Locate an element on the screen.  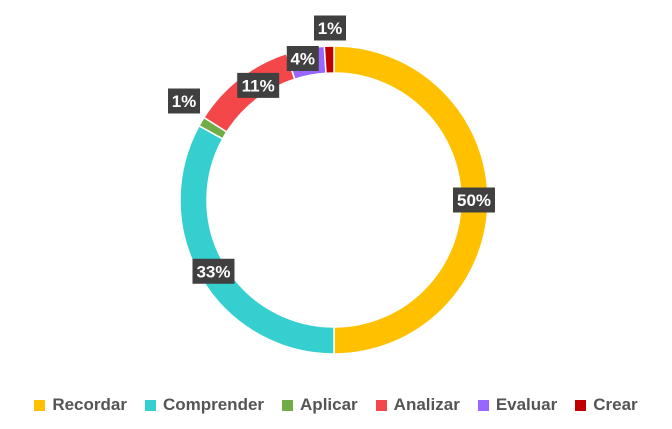
data-label-aplicar: 1% is located at coordinates (184, 101).